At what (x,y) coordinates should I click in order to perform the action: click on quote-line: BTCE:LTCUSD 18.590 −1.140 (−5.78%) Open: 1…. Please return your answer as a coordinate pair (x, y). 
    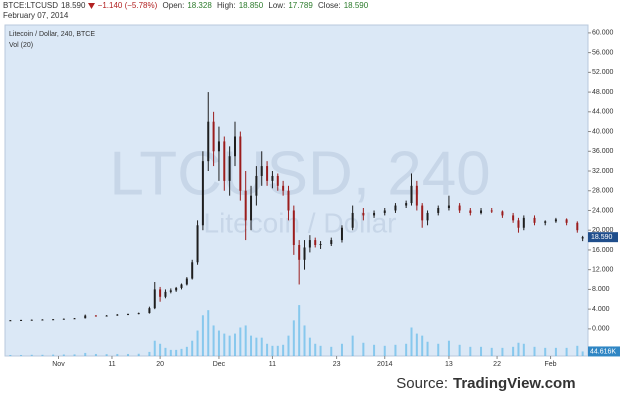
    Looking at the image, I should click on (187, 6).